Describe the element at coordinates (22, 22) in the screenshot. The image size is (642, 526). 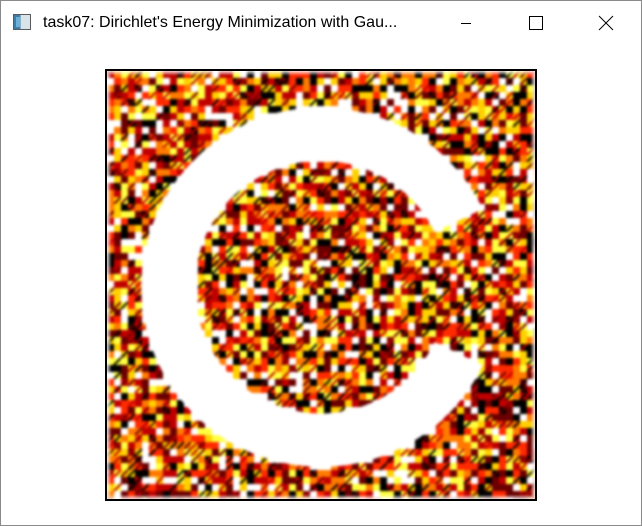
I see `app-window-icon` at that location.